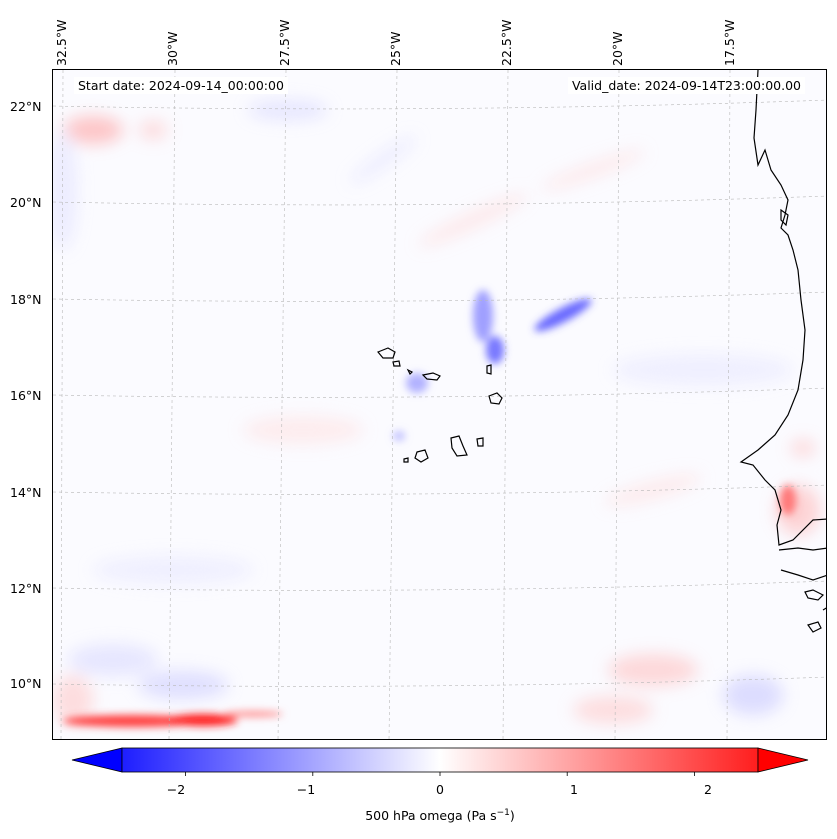 This screenshot has width=837, height=839. What do you see at coordinates (459, 446) in the screenshot?
I see `santiago-island` at bounding box center [459, 446].